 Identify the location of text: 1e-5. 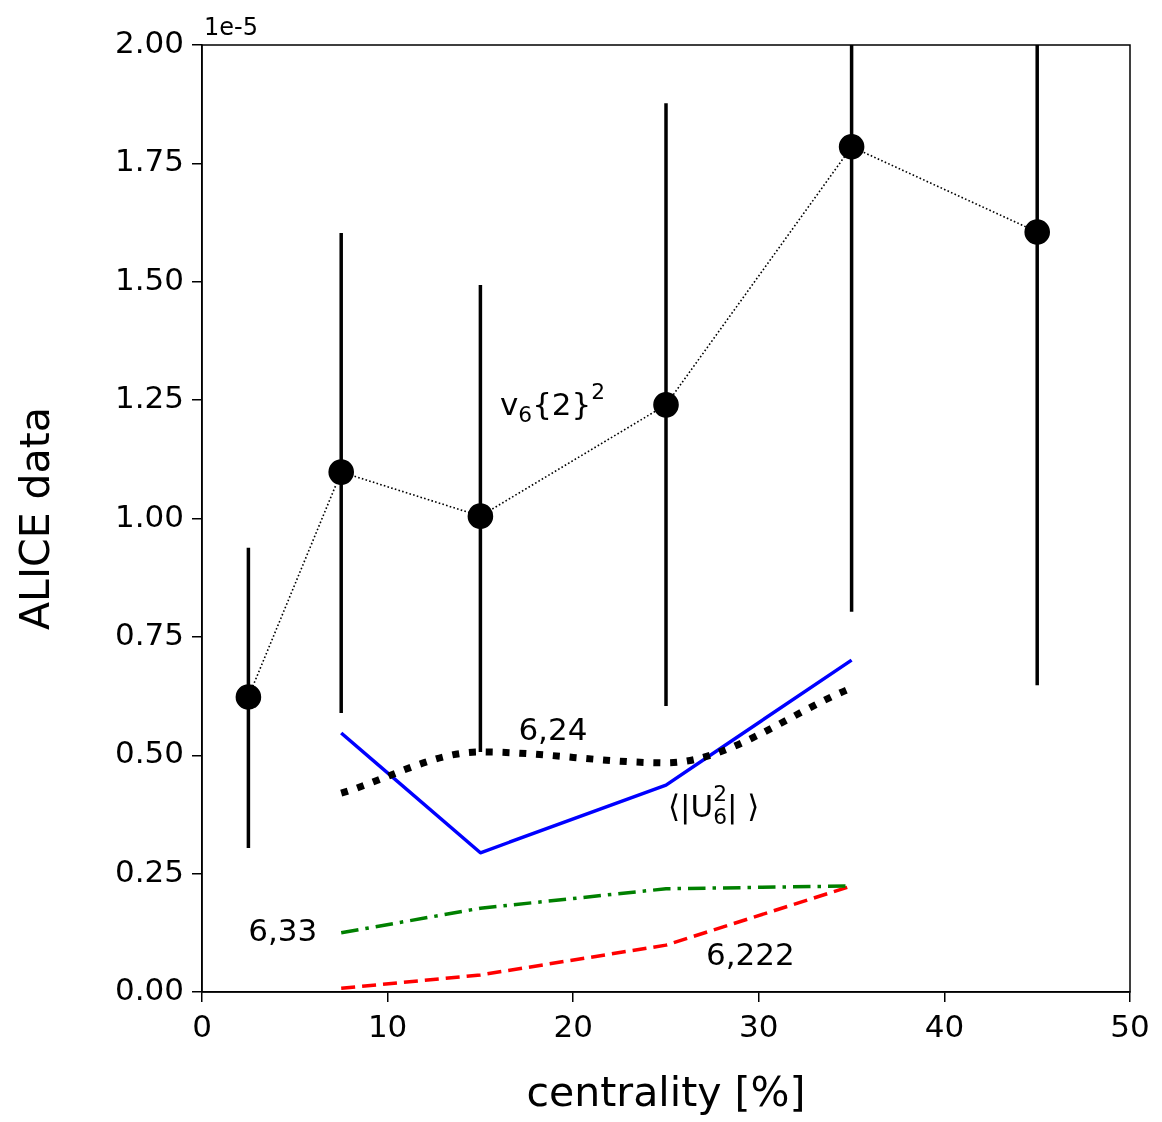
(231, 27).